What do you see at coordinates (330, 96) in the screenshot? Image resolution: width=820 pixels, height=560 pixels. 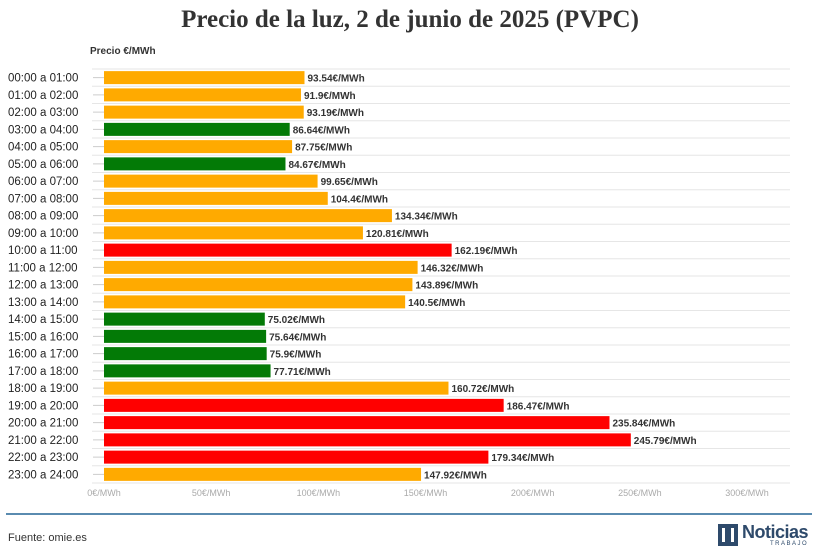 I see `value-label: 91.9€/MWh` at bounding box center [330, 96].